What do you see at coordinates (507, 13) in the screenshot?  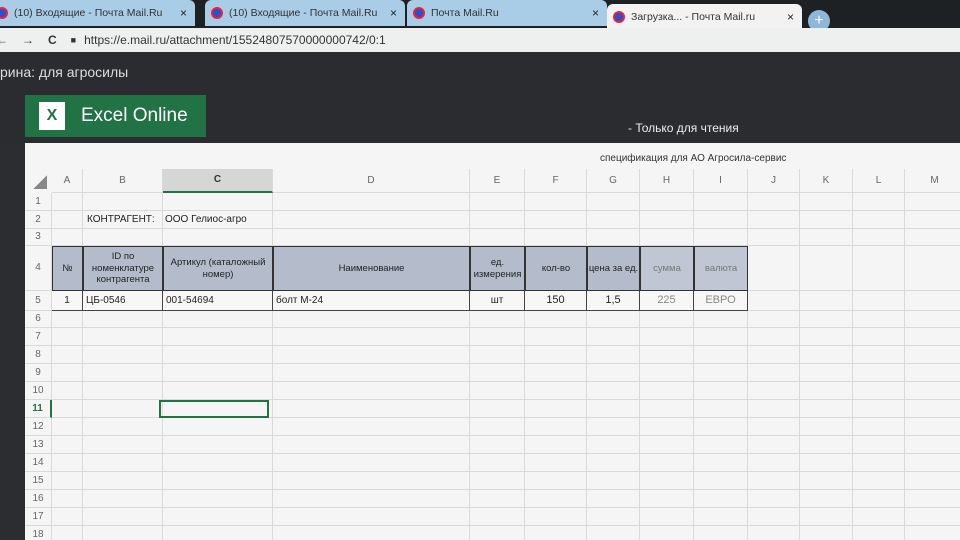 I see `browser-tab: Почта Mail.Ru ×` at bounding box center [507, 13].